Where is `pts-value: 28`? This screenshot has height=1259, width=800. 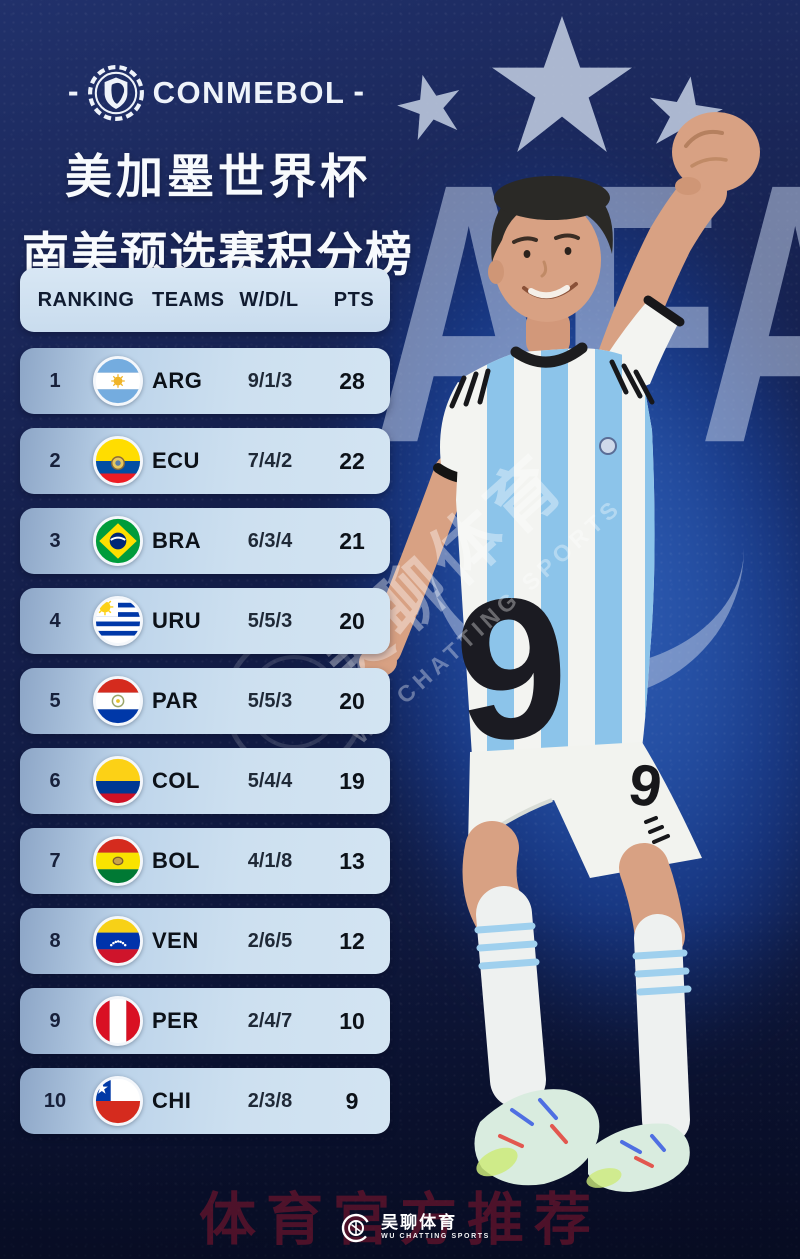 pts-value: 28 is located at coordinates (352, 380).